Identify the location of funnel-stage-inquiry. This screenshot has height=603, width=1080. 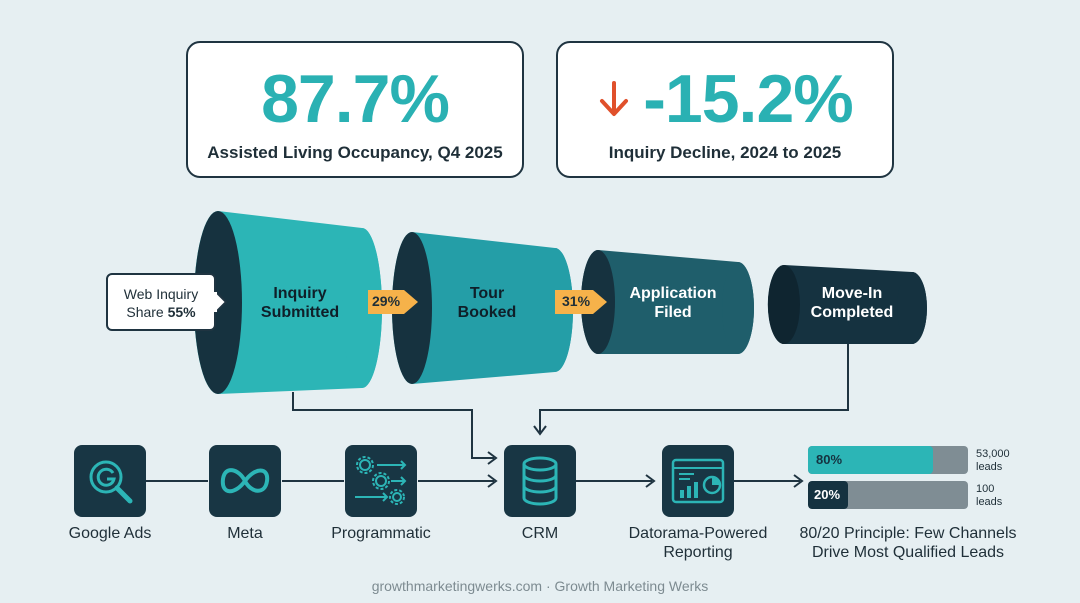
(287, 302).